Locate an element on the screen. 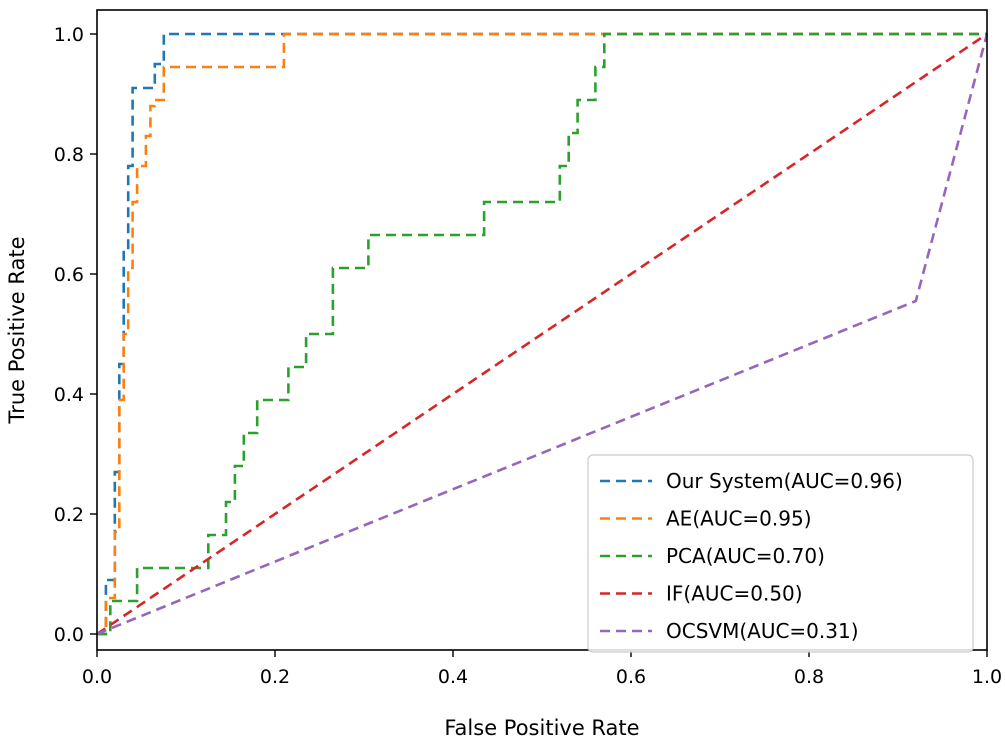  x-tick-label: 0.0 is located at coordinates (97, 677).